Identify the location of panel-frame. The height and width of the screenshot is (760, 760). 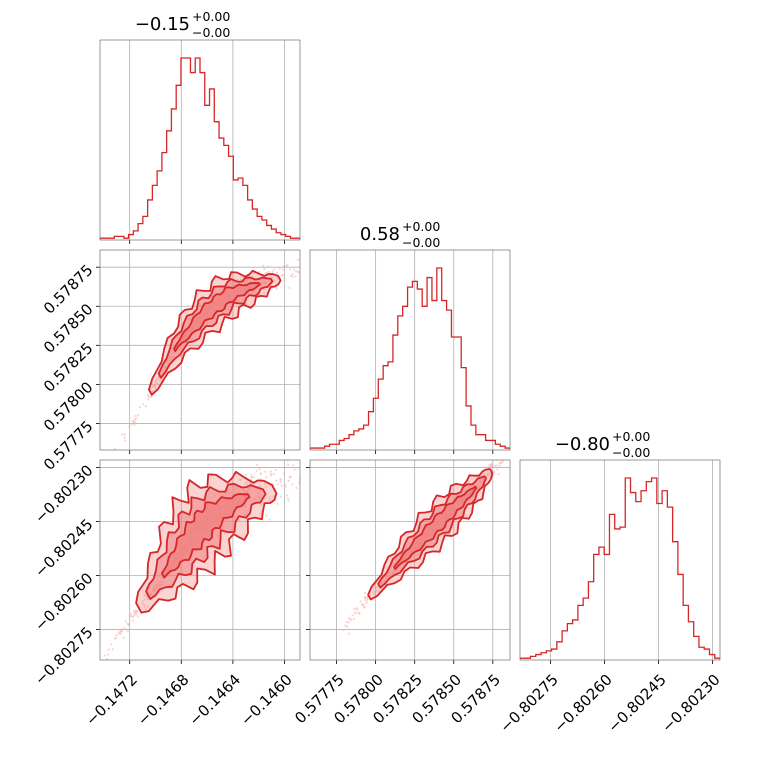
(200, 140).